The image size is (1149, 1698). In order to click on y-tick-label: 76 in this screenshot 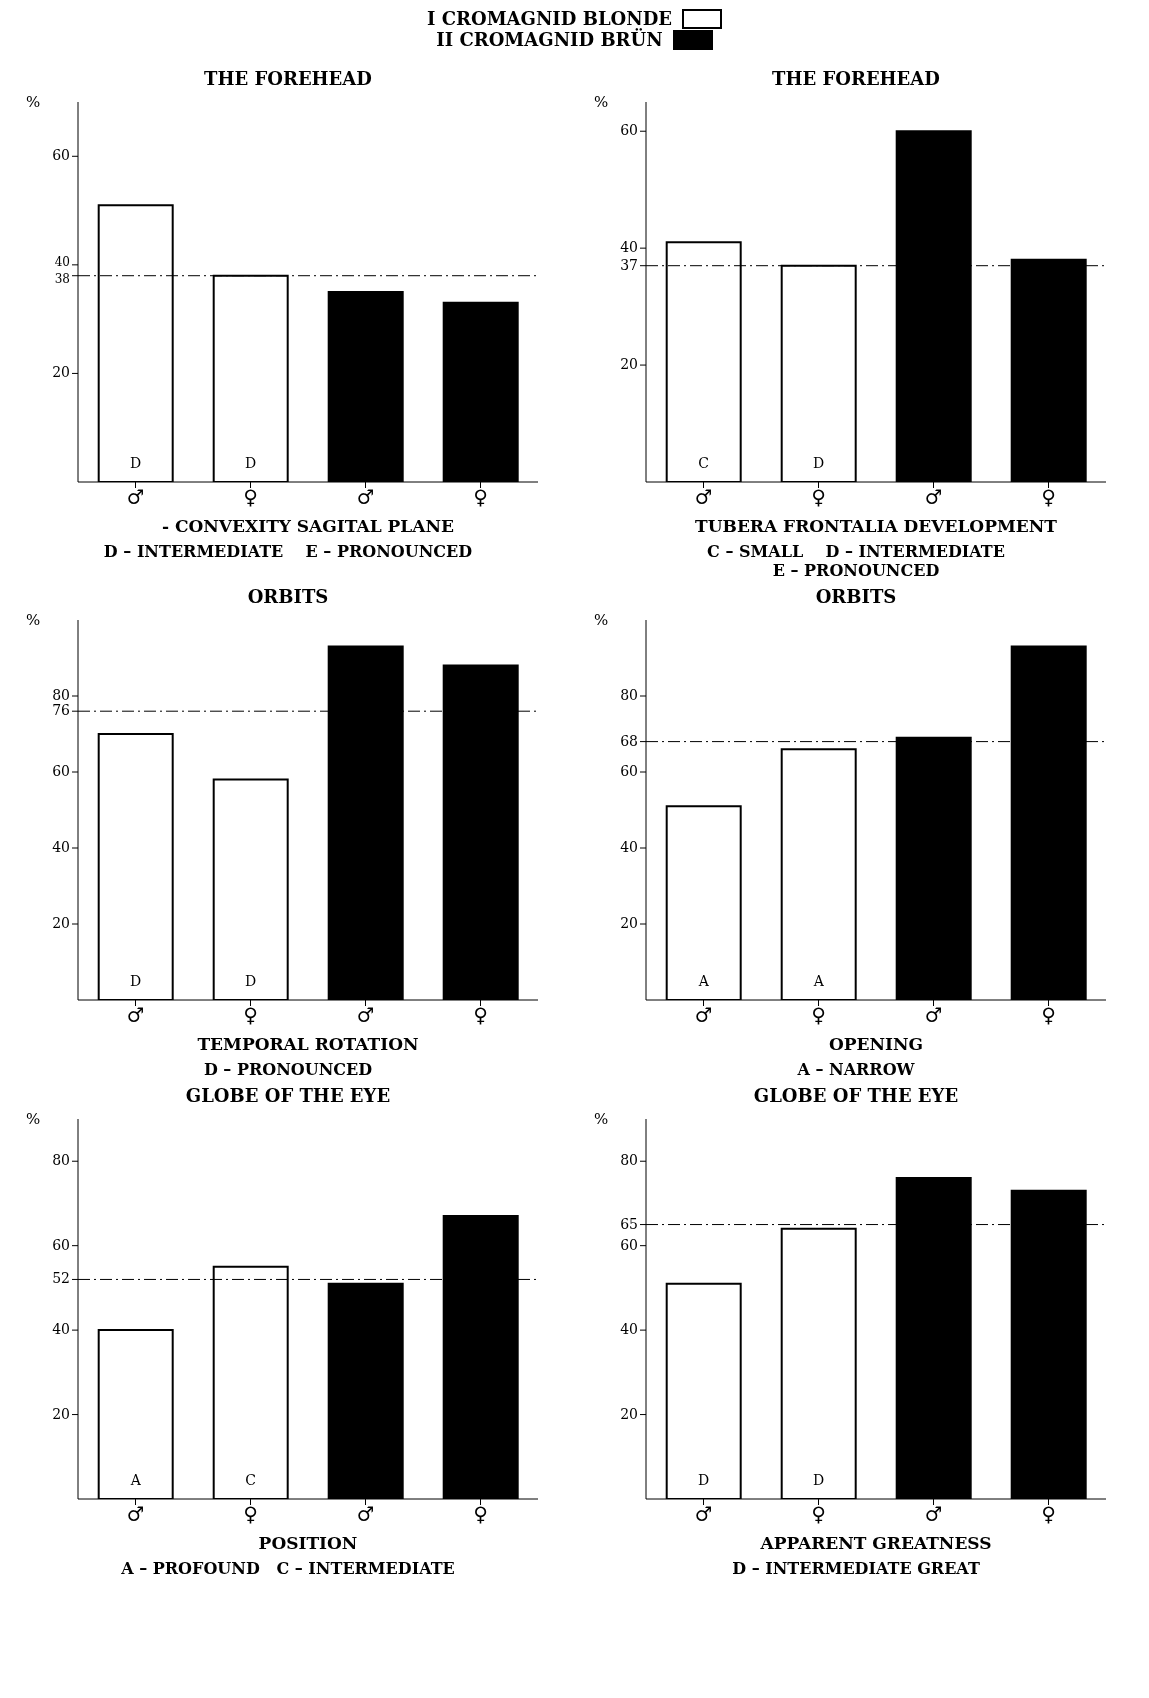, I will do `click(61, 710)`.